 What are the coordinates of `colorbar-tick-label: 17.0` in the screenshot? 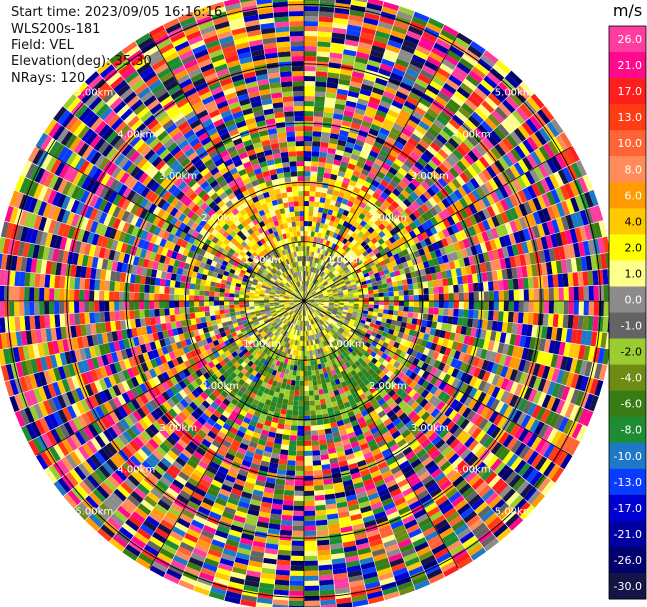 It's located at (630, 91).